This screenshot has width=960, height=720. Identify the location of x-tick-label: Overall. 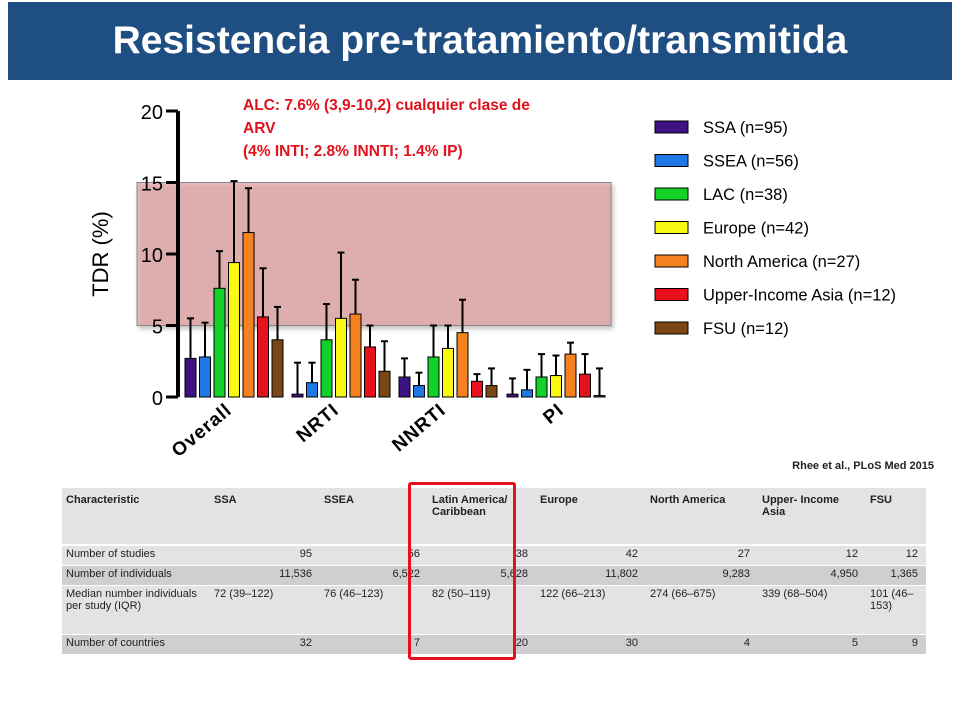
(202, 431).